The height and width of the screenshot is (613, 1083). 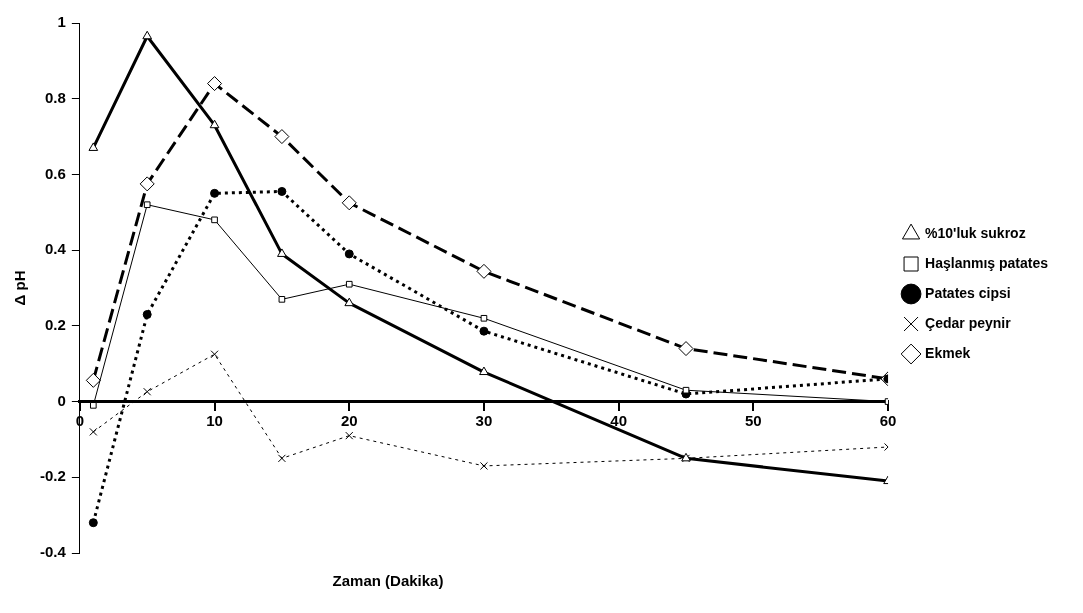 What do you see at coordinates (20, 288) in the screenshot?
I see `y-axis-title: Δ pH` at bounding box center [20, 288].